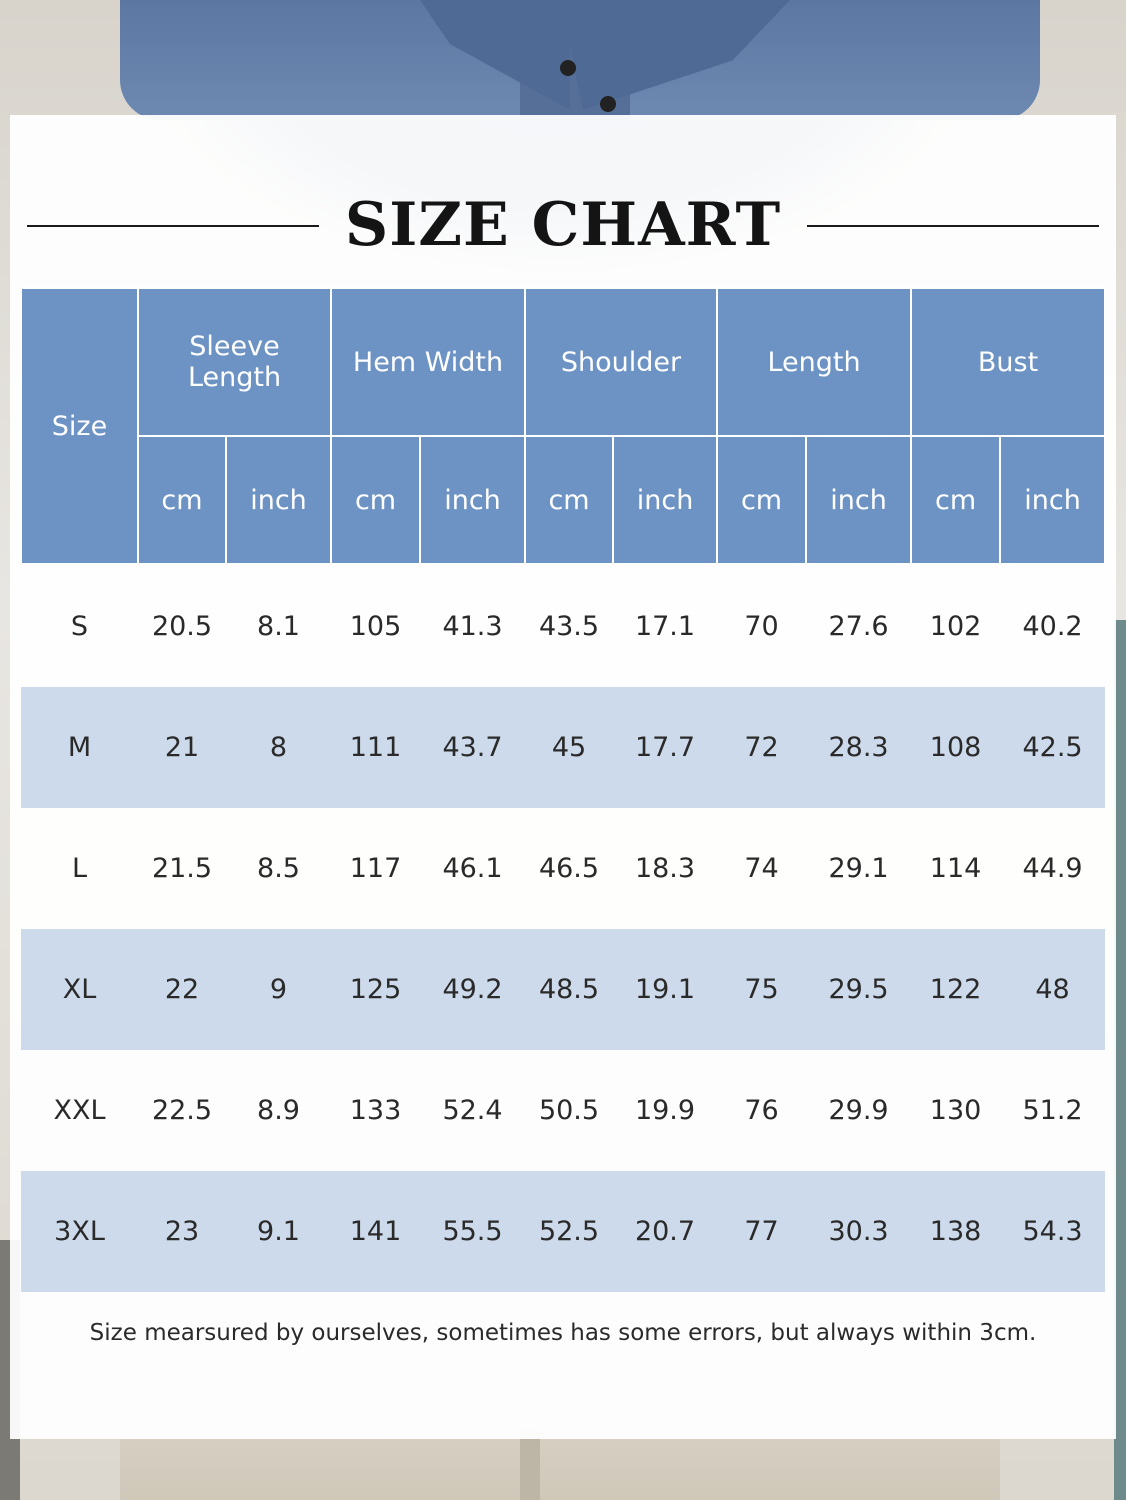 This screenshot has height=1500, width=1126. What do you see at coordinates (761, 626) in the screenshot?
I see `table-cell: 70` at bounding box center [761, 626].